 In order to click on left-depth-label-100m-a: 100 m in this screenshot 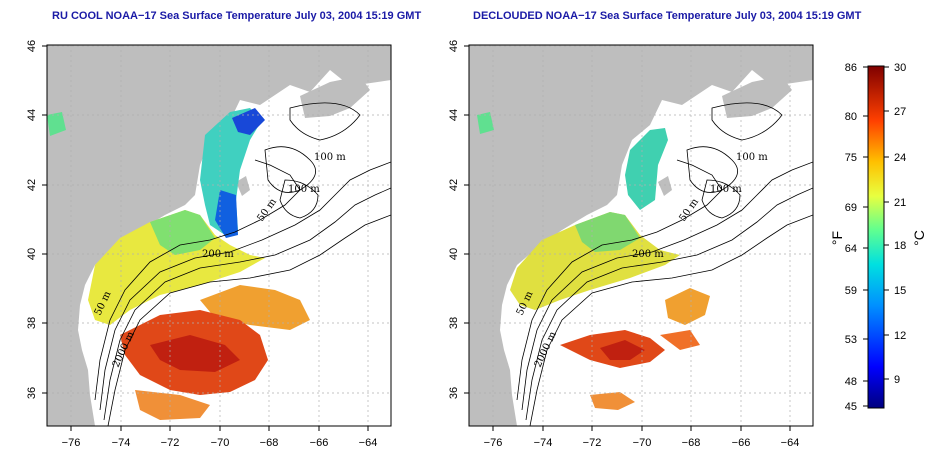, I will do `click(330, 157)`.